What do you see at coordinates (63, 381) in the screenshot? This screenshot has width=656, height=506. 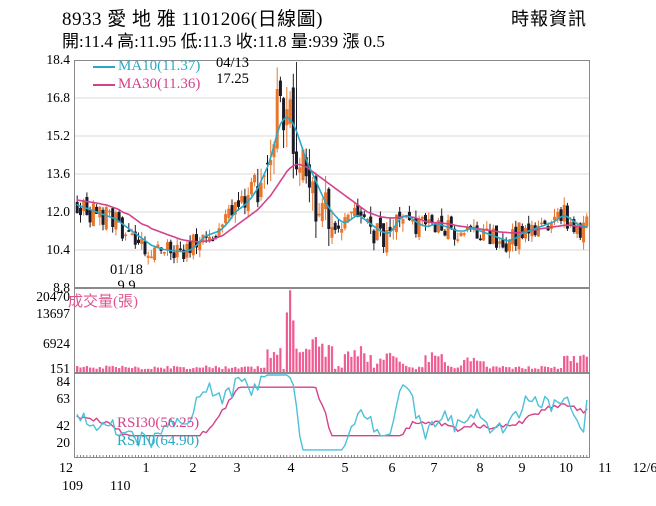 I see `rsi-y-tick: 84` at bounding box center [63, 381].